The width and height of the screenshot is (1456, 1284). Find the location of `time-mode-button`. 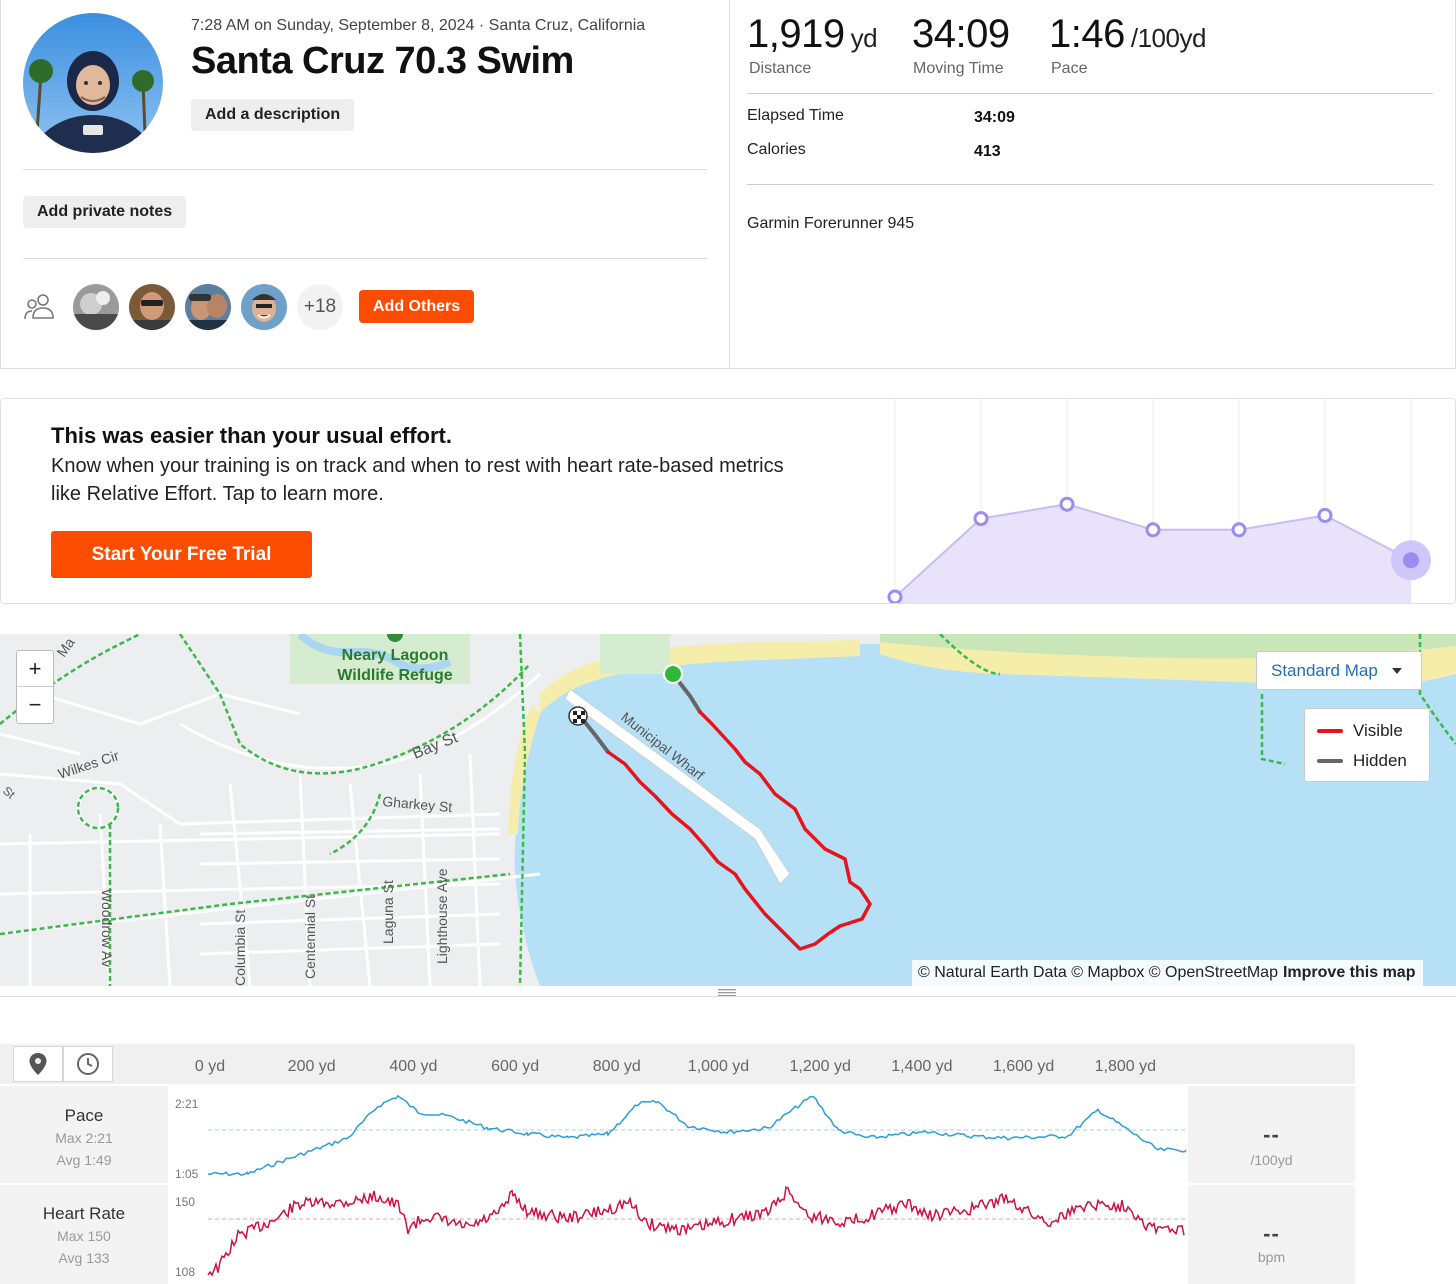

time-mode-button is located at coordinates (88, 1064).